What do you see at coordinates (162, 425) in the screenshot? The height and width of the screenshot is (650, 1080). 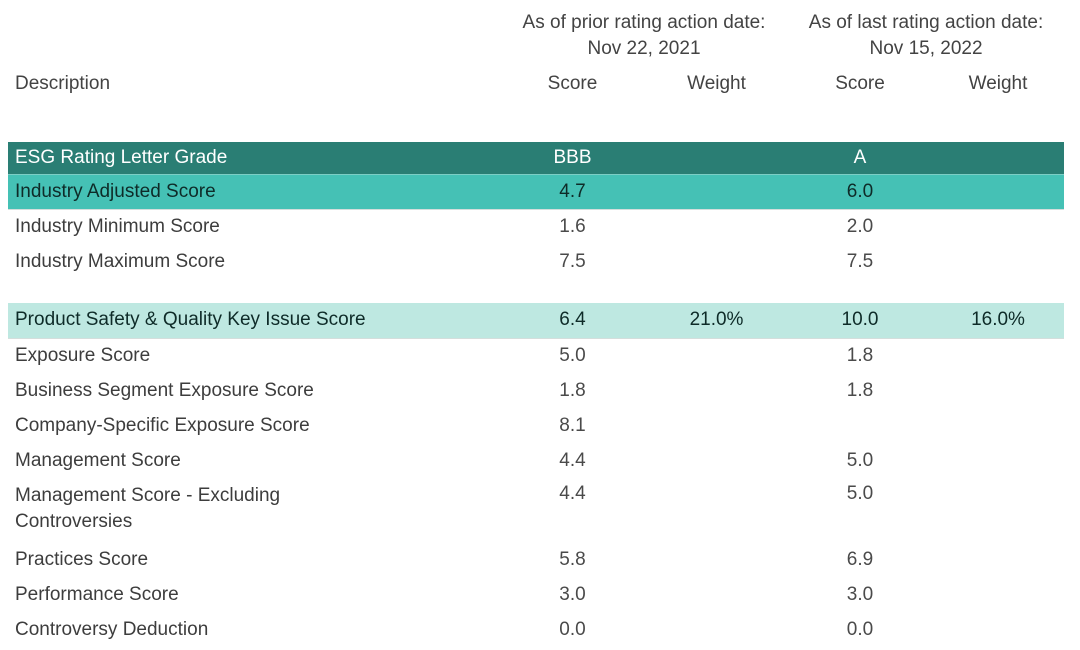 I see `row-label: Company-Specific Exposure Score` at bounding box center [162, 425].